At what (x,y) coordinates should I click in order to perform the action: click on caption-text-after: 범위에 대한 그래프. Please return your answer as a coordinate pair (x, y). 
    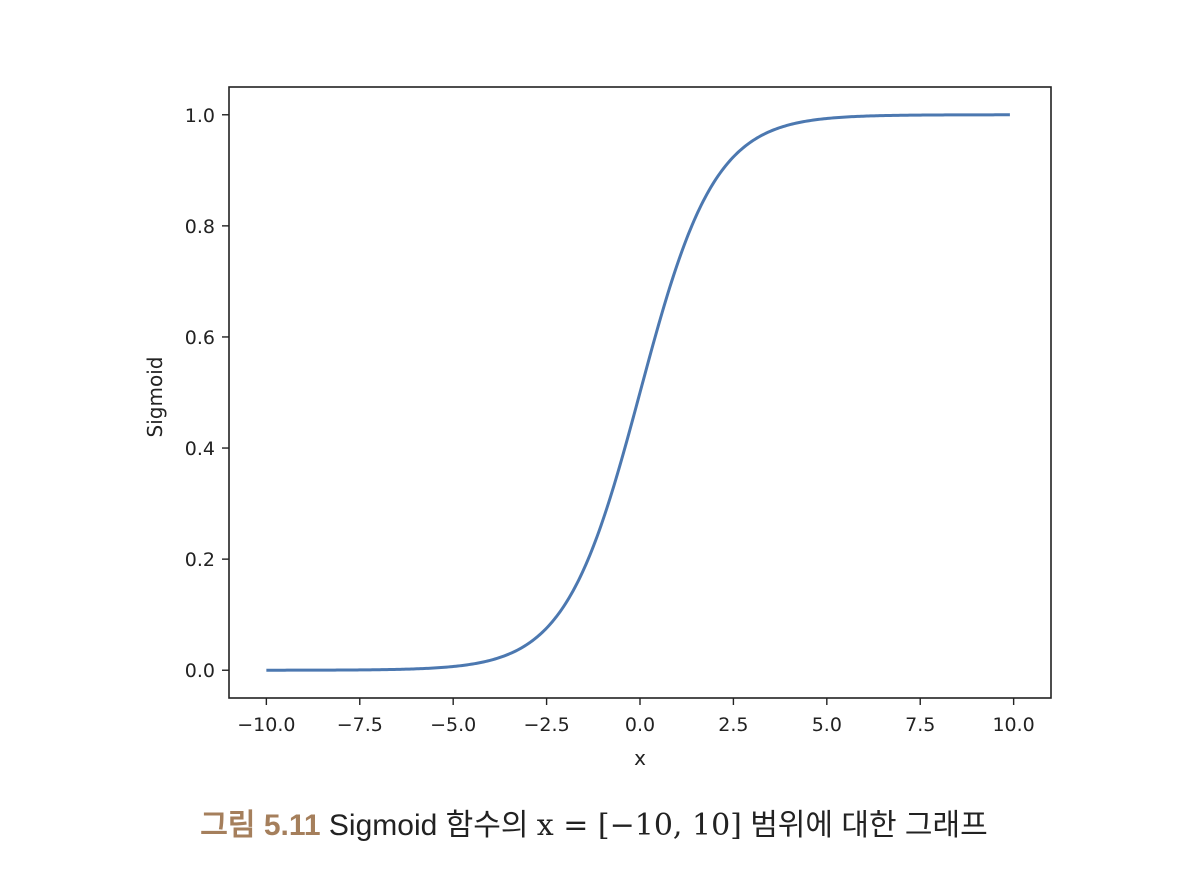
    Looking at the image, I should click on (864, 825).